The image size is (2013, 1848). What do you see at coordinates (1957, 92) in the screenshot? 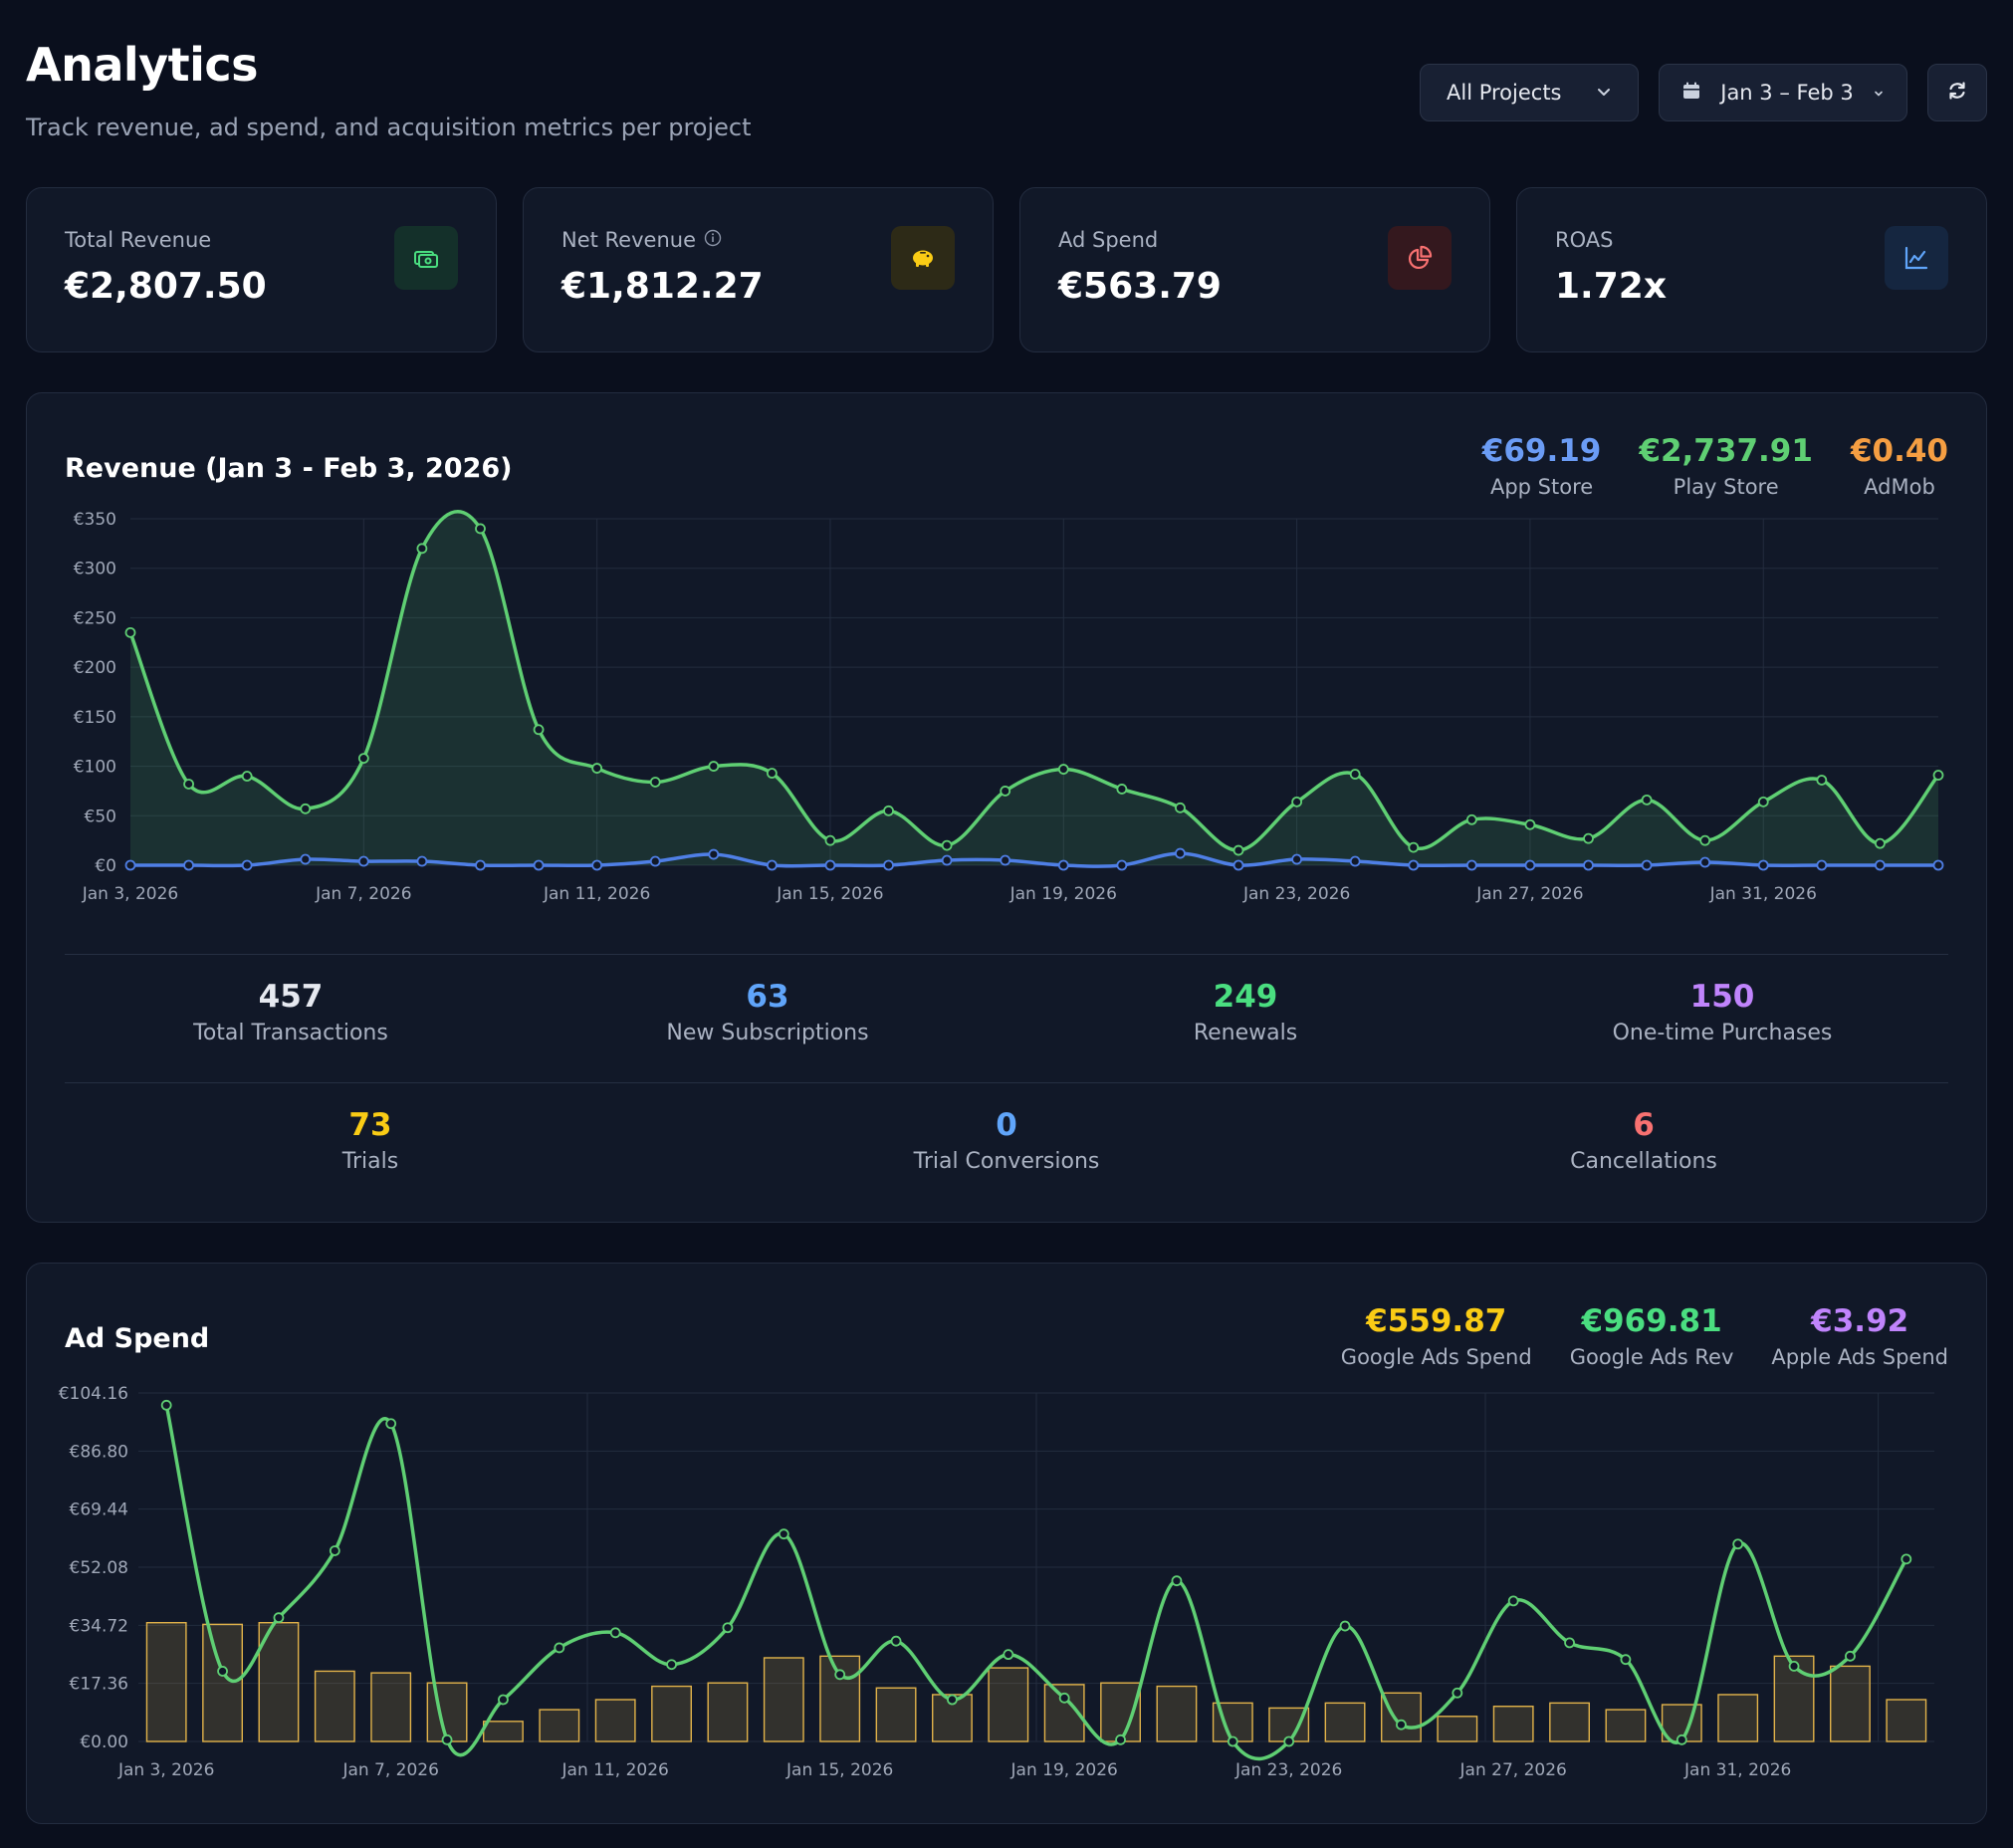
I see `refresh-button` at bounding box center [1957, 92].